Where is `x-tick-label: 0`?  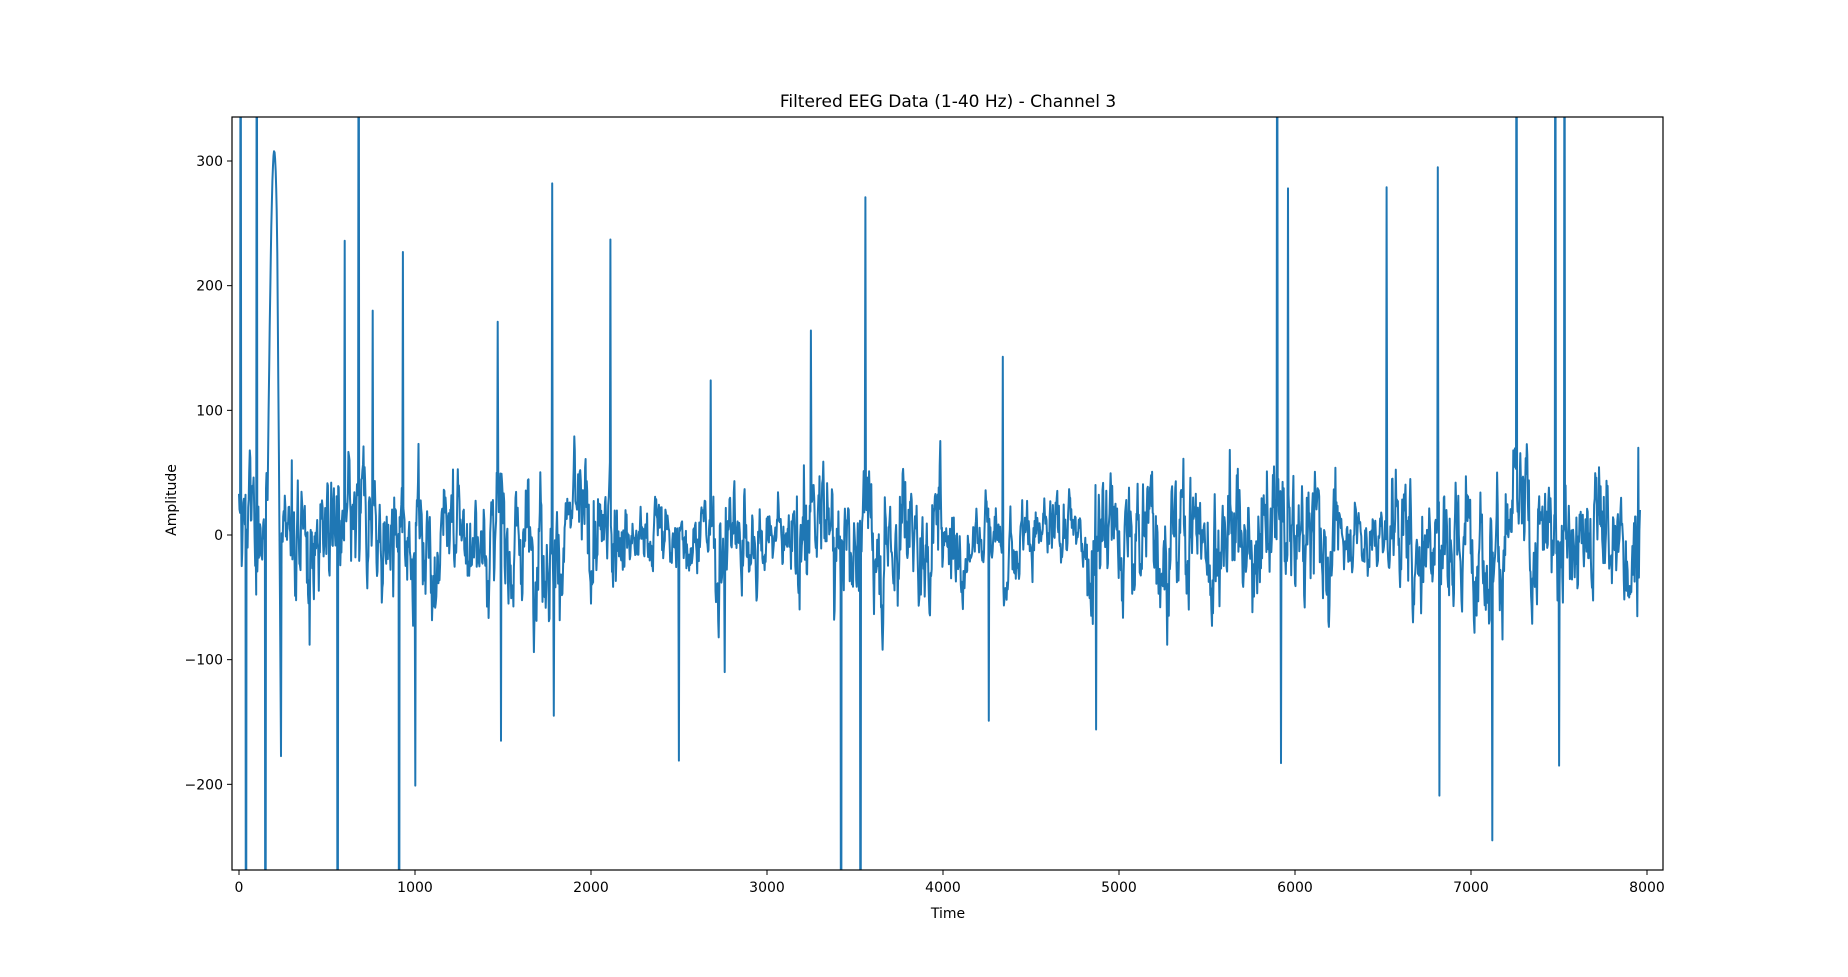 x-tick-label: 0 is located at coordinates (239, 888).